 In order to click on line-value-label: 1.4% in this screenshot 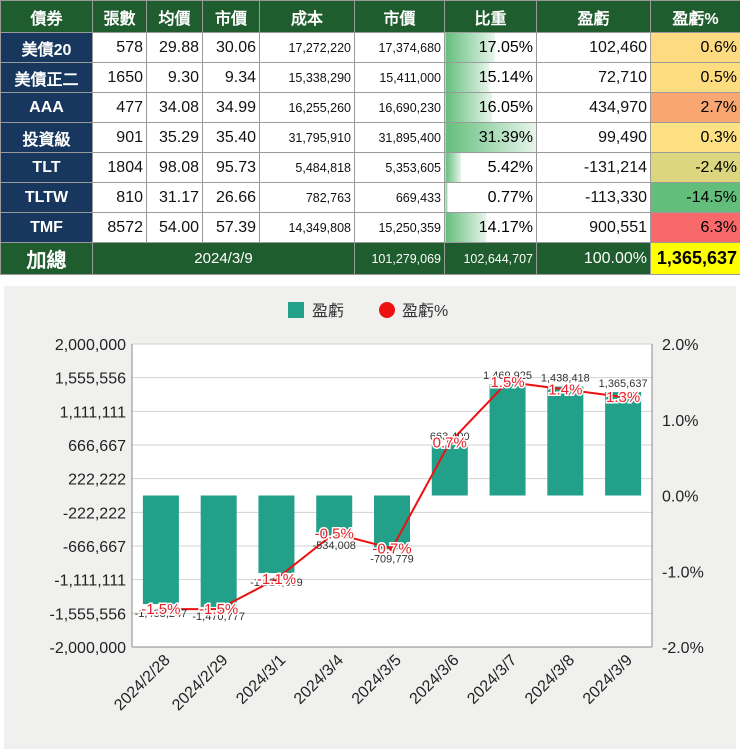, I will do `click(565, 389)`.